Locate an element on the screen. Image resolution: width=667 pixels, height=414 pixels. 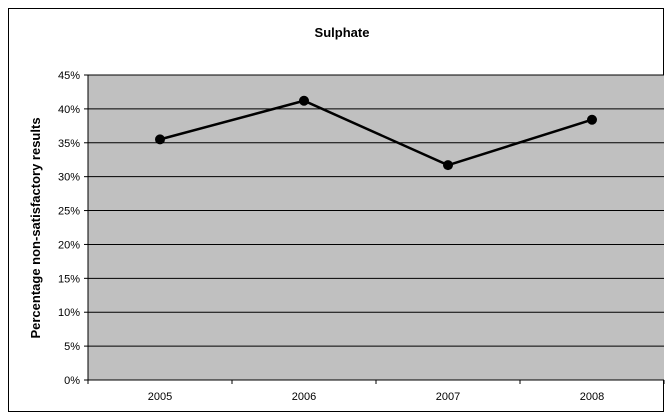
y-tick-label: 10% is located at coordinates (69, 313).